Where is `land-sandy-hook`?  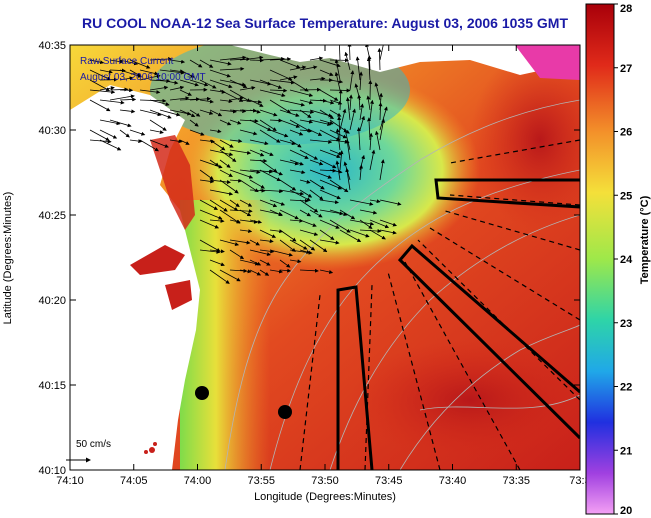
land-sandy-hook is located at coordinates (172, 182).